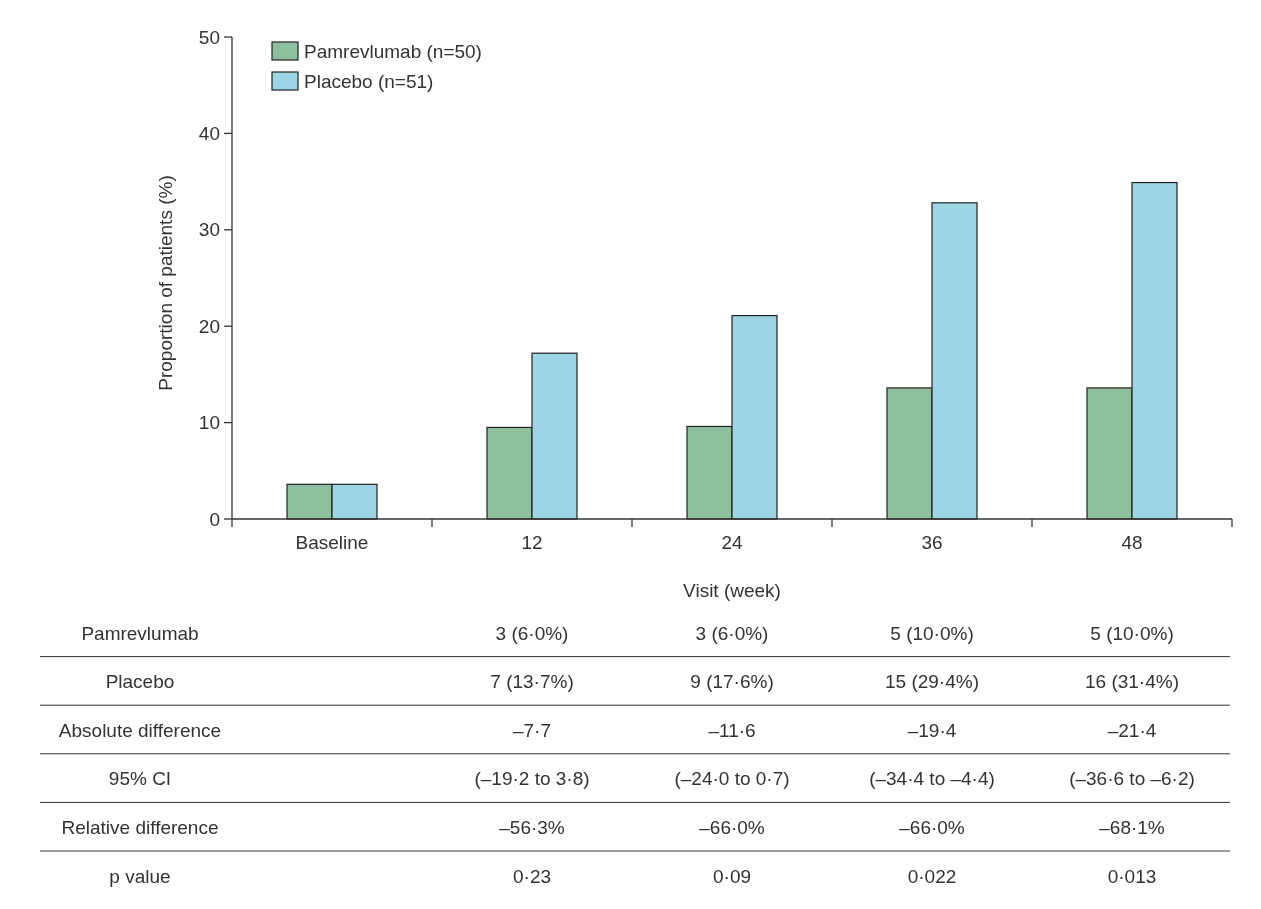 This screenshot has height=909, width=1261. Describe the element at coordinates (532, 730) in the screenshot. I see `text: –7·7` at that location.